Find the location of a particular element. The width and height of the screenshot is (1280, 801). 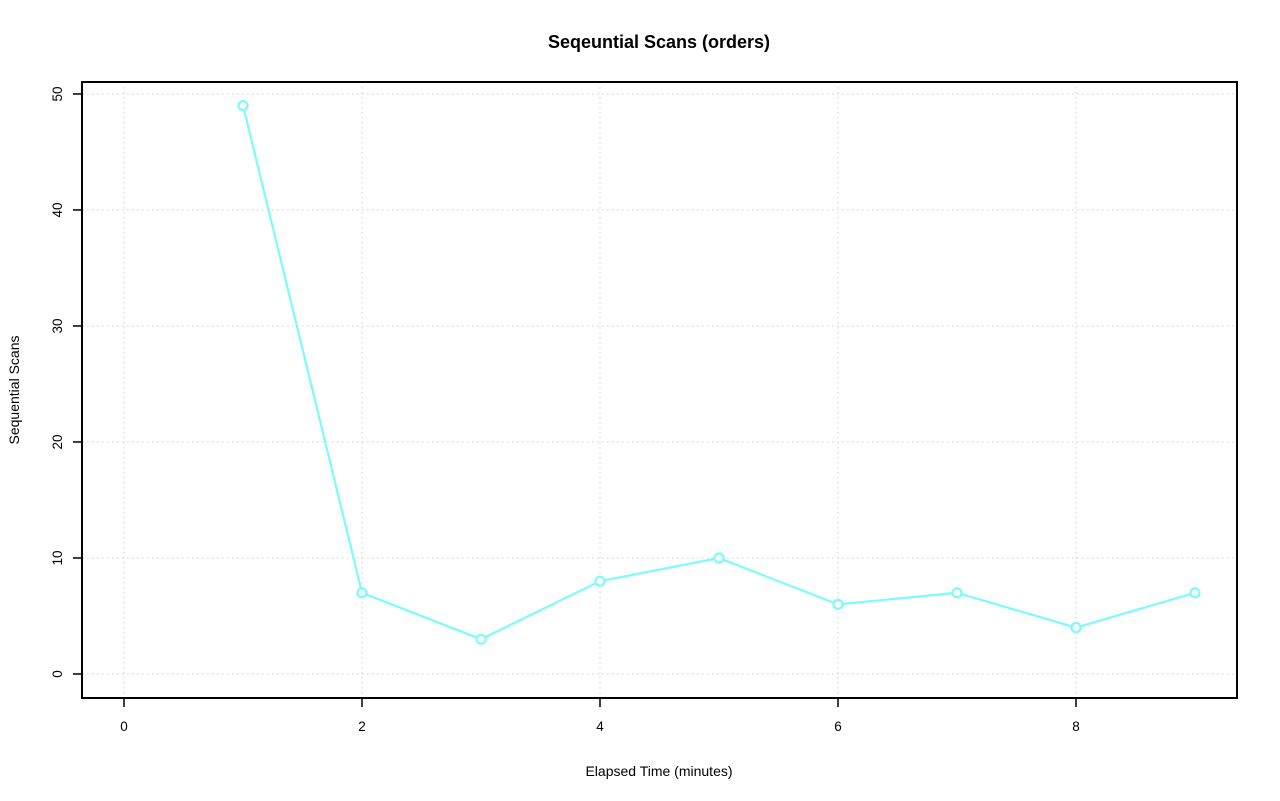

x-tick-label: 2 is located at coordinates (362, 726).